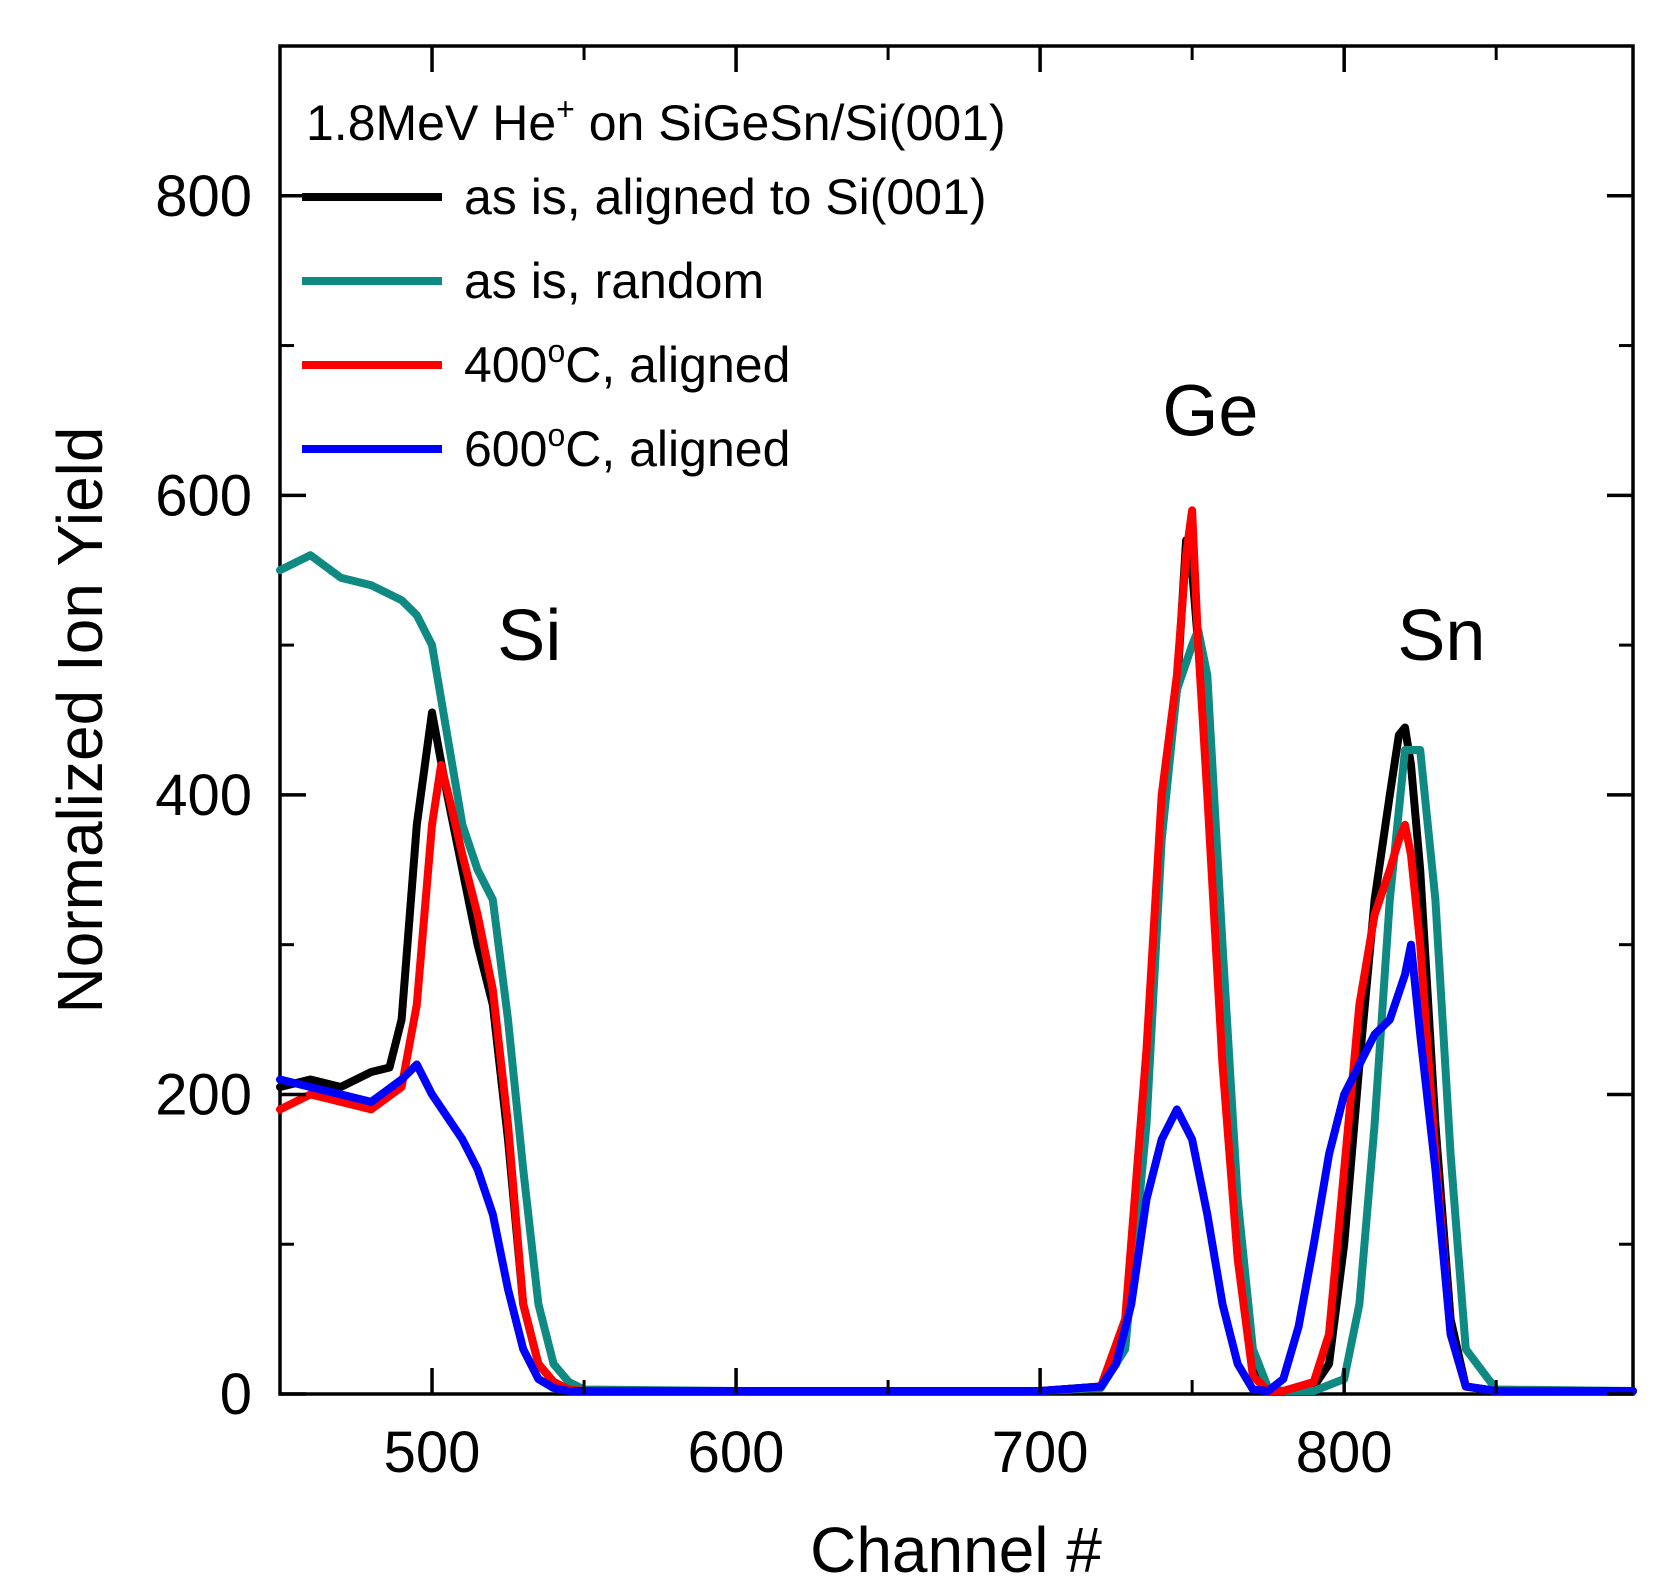 The width and height of the screenshot is (1662, 1589). Describe the element at coordinates (203, 1094) in the screenshot. I see `y-tick-label: 200` at that location.